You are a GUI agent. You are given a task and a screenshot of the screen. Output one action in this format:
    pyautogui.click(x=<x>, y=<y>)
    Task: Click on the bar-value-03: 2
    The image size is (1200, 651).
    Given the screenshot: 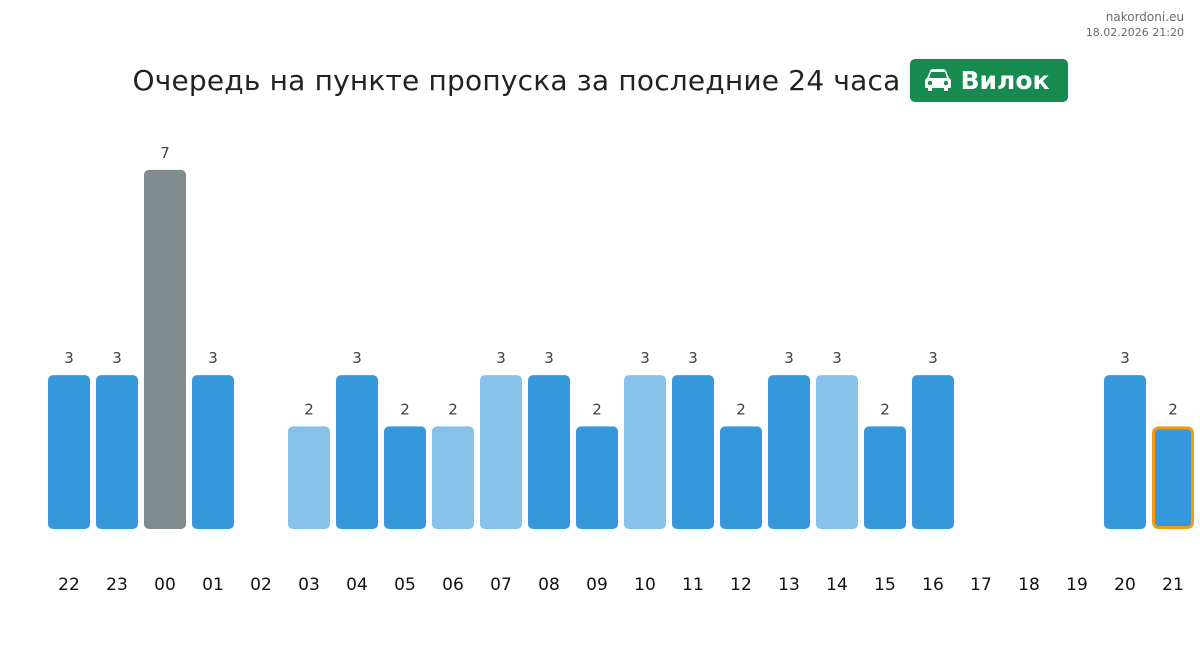 What is the action you would take?
    pyautogui.click(x=309, y=409)
    